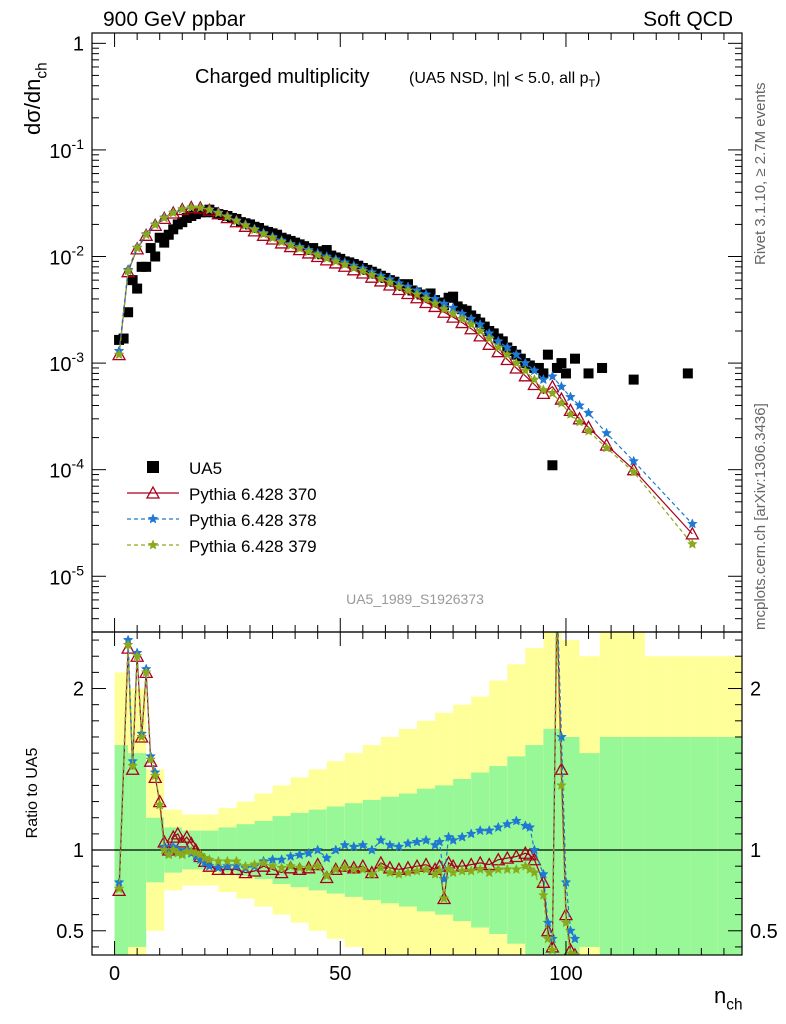 The height and width of the screenshot is (1024, 786). I want to click on legend-item: UA5, so click(184, 468).